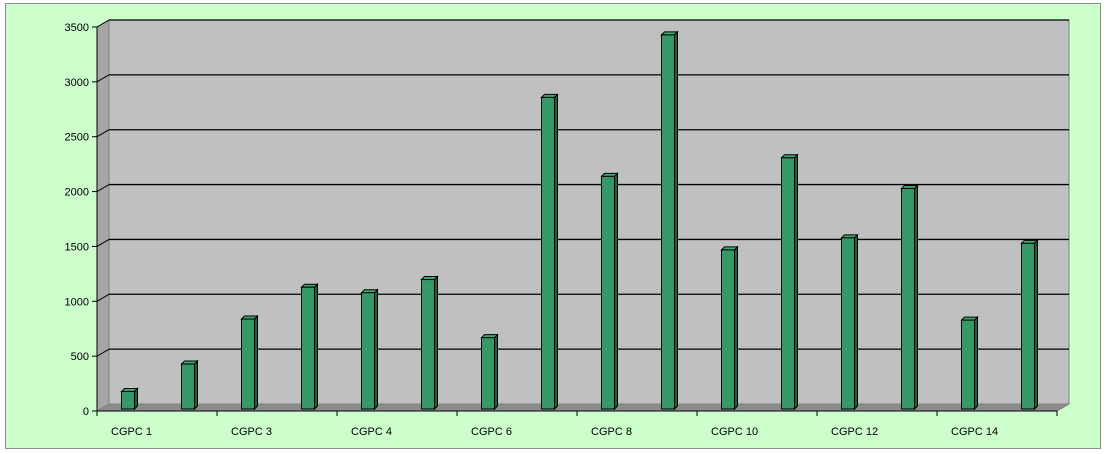  Describe the element at coordinates (80, 357) in the screenshot. I see `y-tick-label: 500` at that location.